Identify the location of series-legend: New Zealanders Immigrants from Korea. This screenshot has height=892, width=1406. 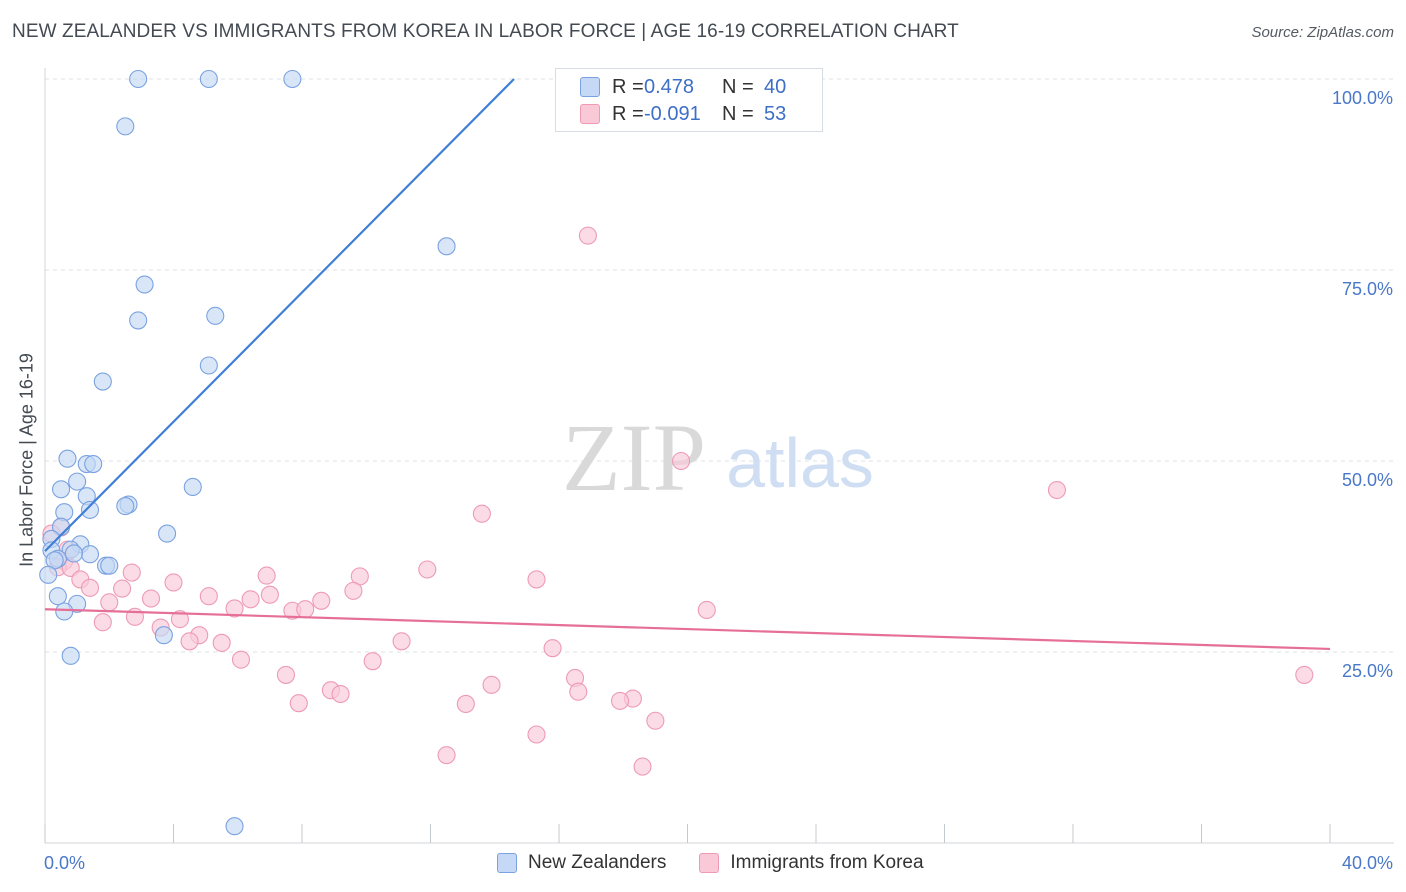
(727, 863).